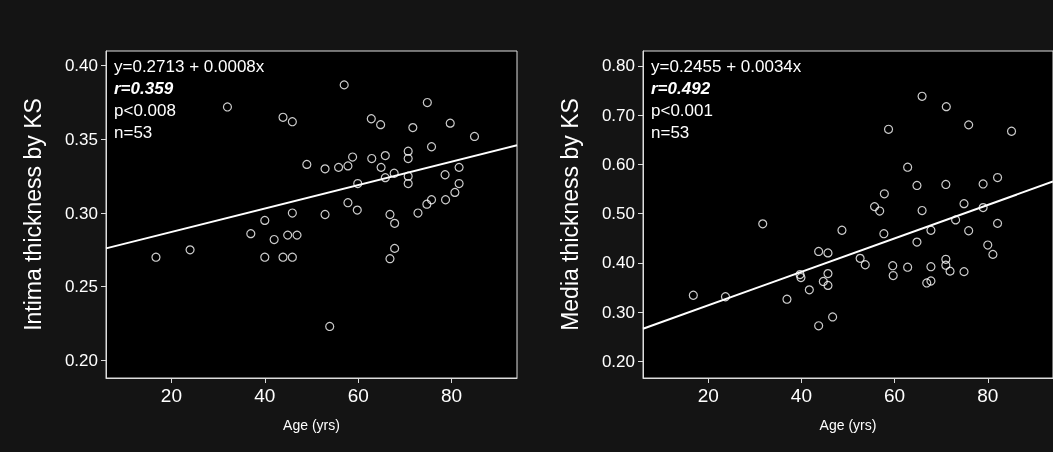  Describe the element at coordinates (32, 214) in the screenshot. I see `y-axis-title: Intima thickness by KS` at that location.